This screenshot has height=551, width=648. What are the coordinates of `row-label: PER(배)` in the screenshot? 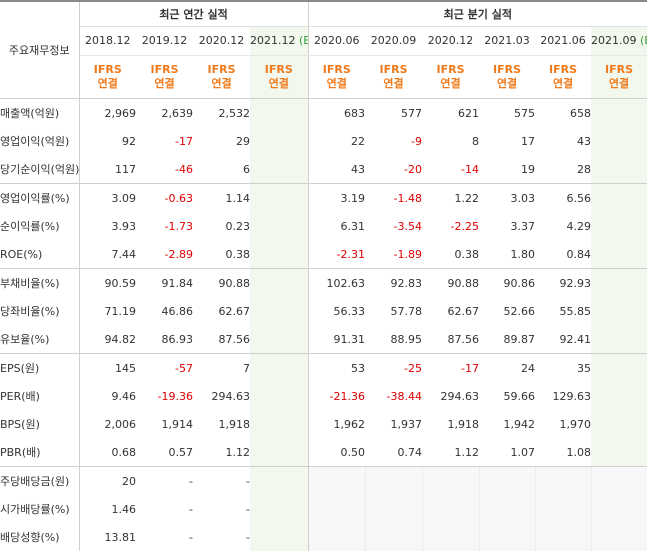 It's located at (40, 396).